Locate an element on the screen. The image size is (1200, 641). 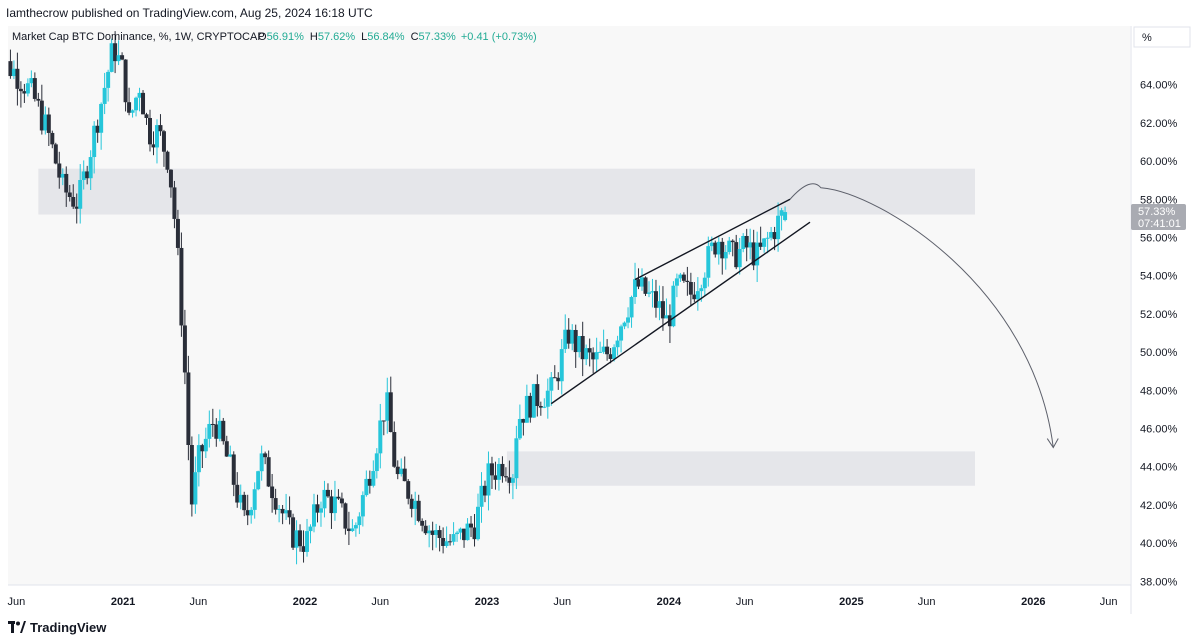
footer: TradingView is located at coordinates (600, 627).